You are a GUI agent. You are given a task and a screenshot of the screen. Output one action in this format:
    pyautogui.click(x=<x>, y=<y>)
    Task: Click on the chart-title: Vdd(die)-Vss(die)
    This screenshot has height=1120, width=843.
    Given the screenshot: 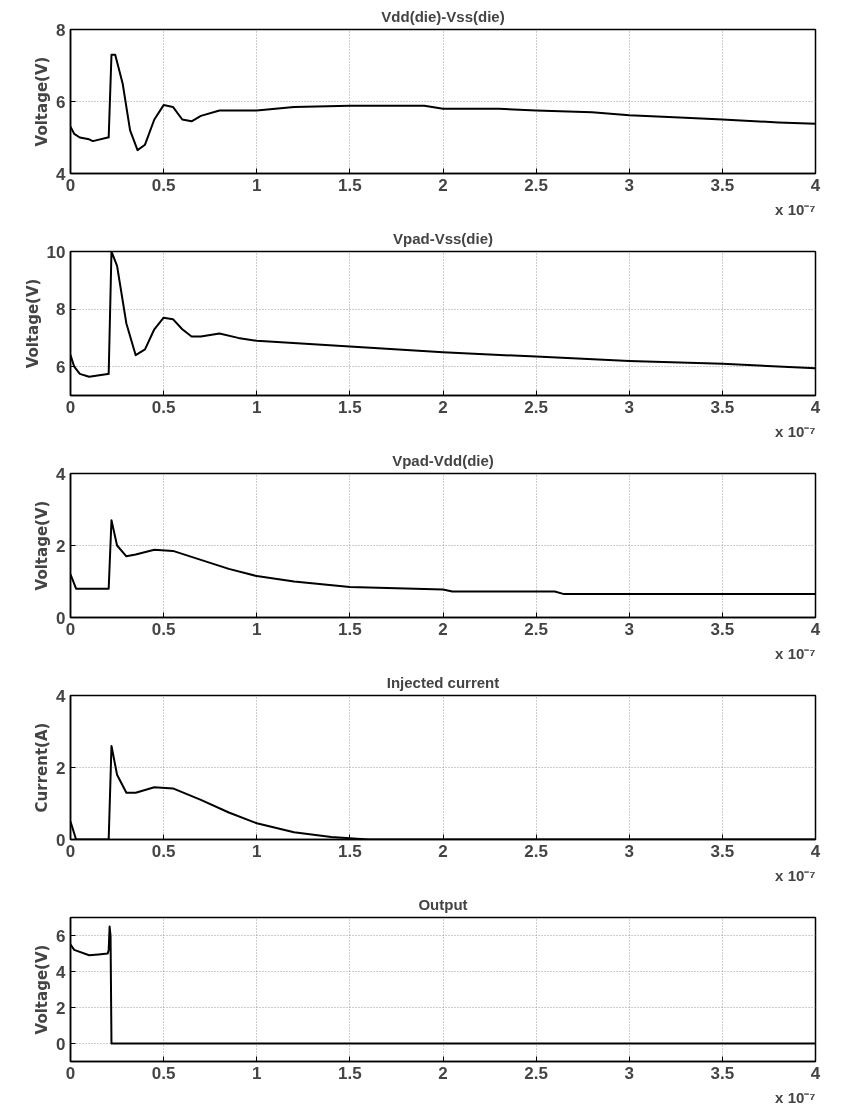 What is the action you would take?
    pyautogui.click(x=443, y=16)
    